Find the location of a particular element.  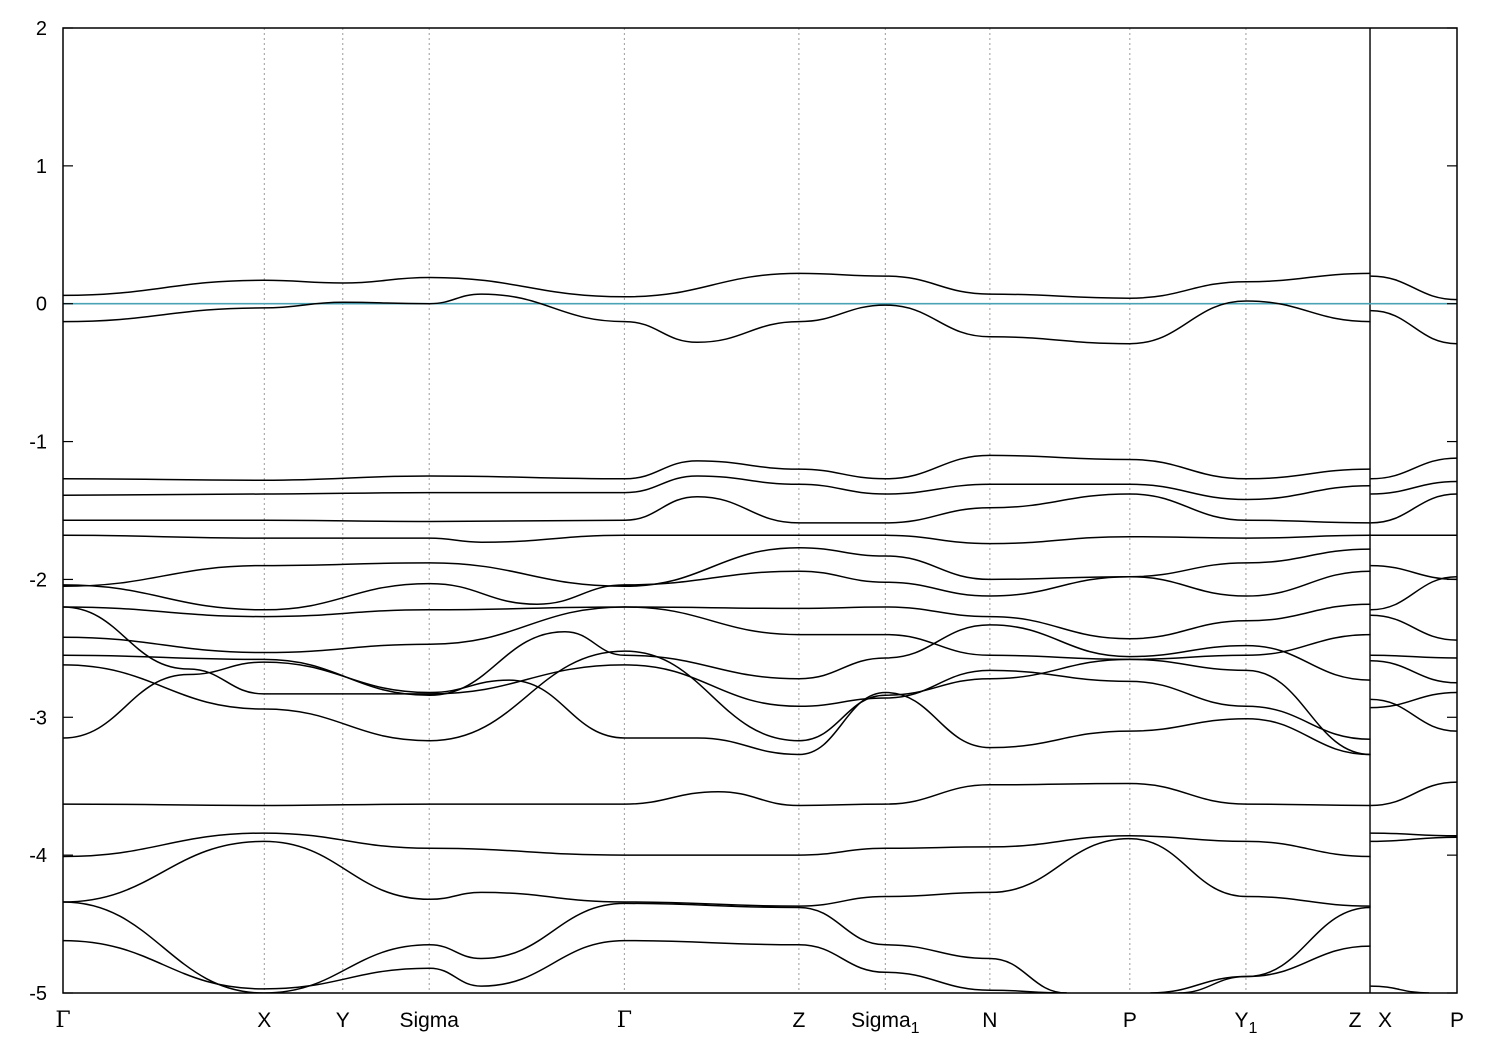

y-tick-label: -5 is located at coordinates (38, 994).